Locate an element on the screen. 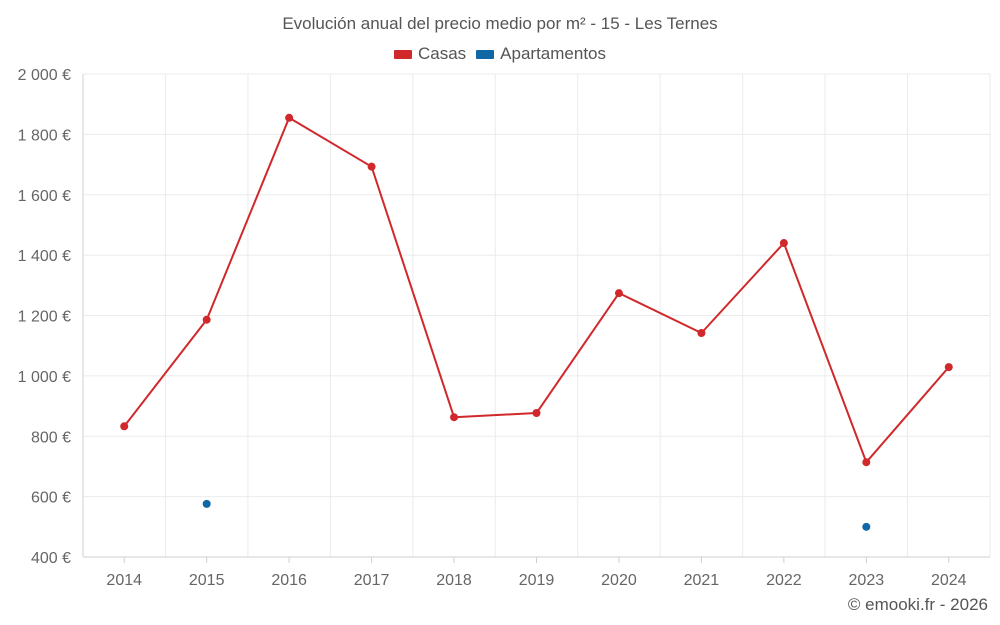  x-tick-label: 2018 is located at coordinates (454, 580).